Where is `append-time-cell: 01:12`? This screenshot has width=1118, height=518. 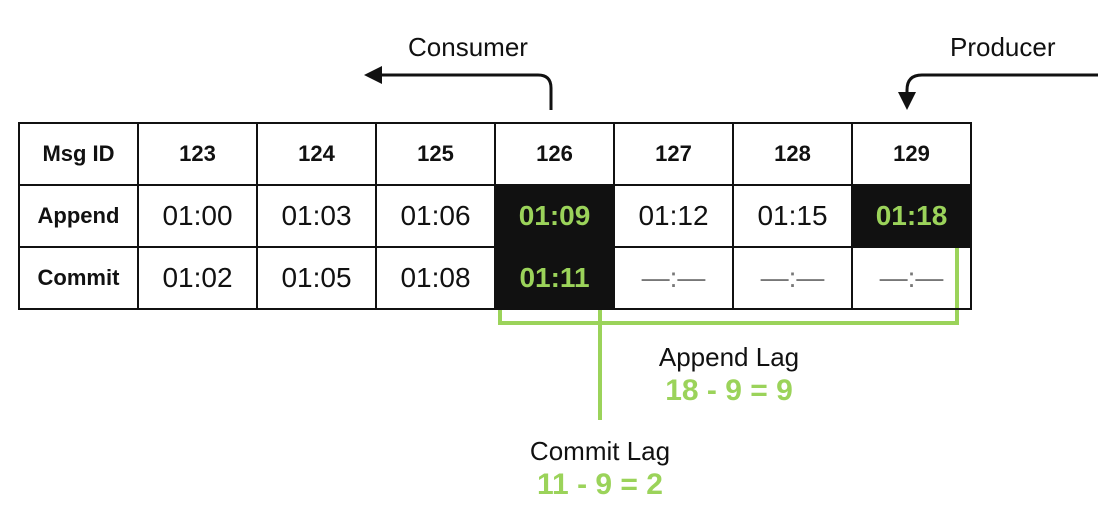
append-time-cell: 01:12 is located at coordinates (673, 216).